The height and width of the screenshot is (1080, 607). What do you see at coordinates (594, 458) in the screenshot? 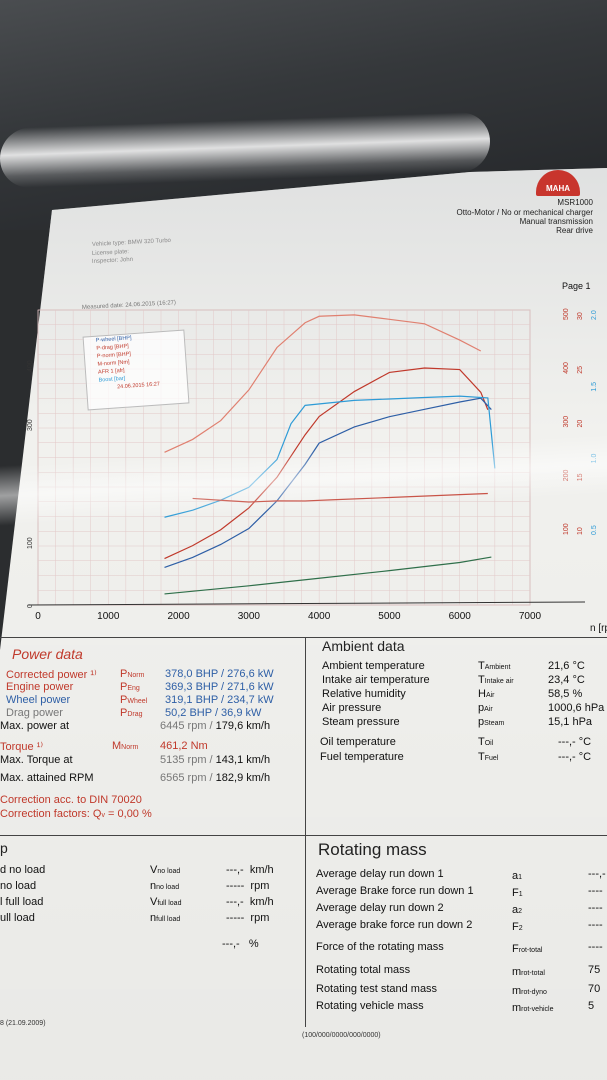
I see `right-tick-label: 1.0` at bounding box center [594, 458].